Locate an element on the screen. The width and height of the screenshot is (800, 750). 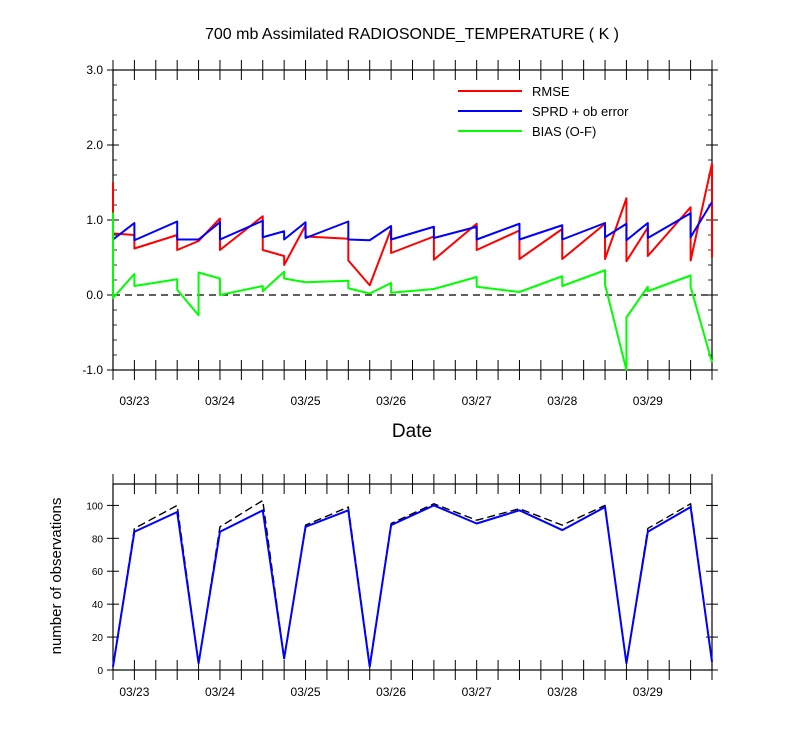
legend: RMSE SPRD + ob error BIAS (O-F) is located at coordinates (543, 111).